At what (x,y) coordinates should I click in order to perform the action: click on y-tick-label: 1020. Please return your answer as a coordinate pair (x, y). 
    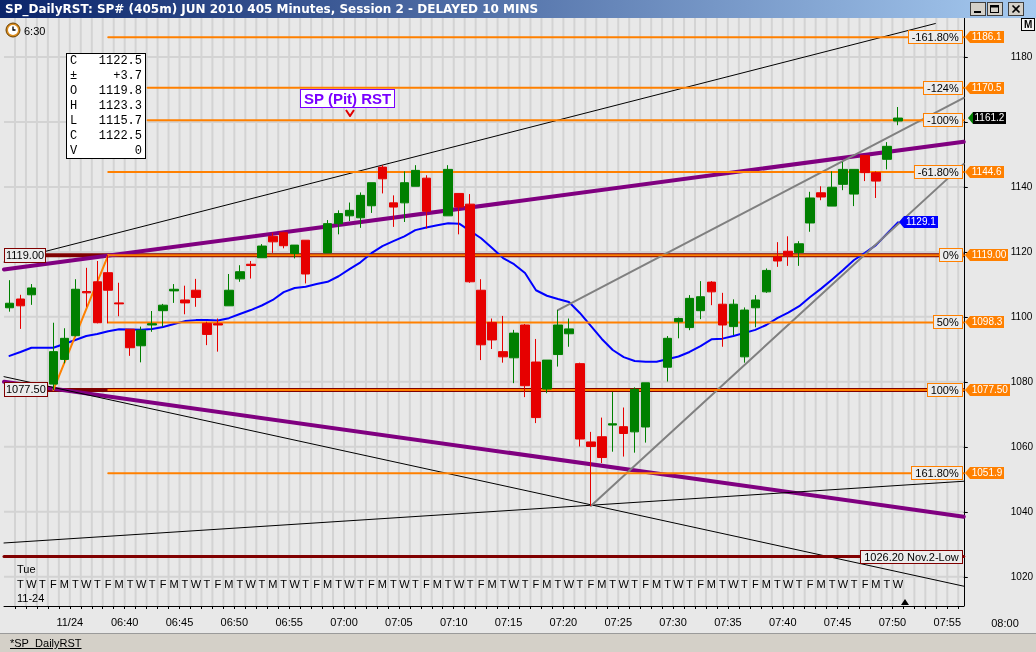
    Looking at the image, I should click on (1022, 577).